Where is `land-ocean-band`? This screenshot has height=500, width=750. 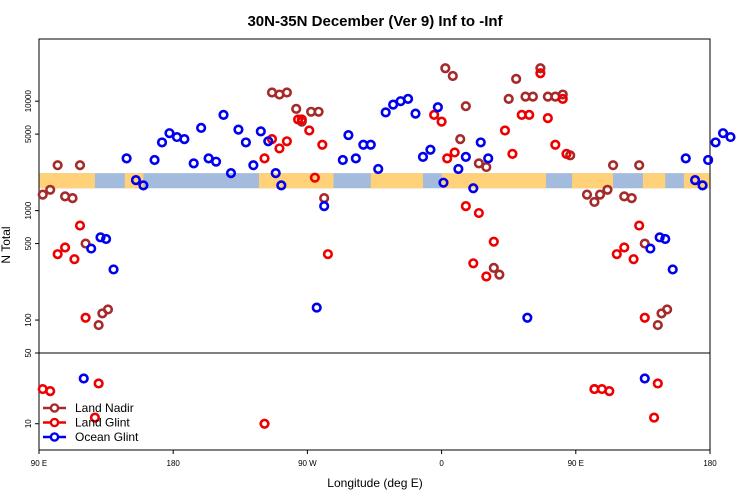
land-ocean-band is located at coordinates (374, 181).